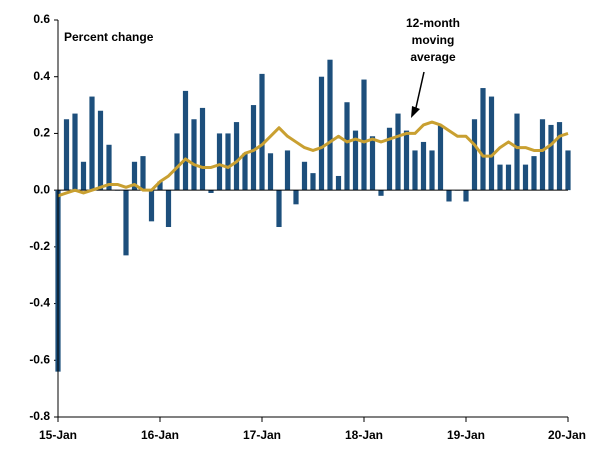  I want to click on x-tick-label: 19-Jan, so click(466, 435).